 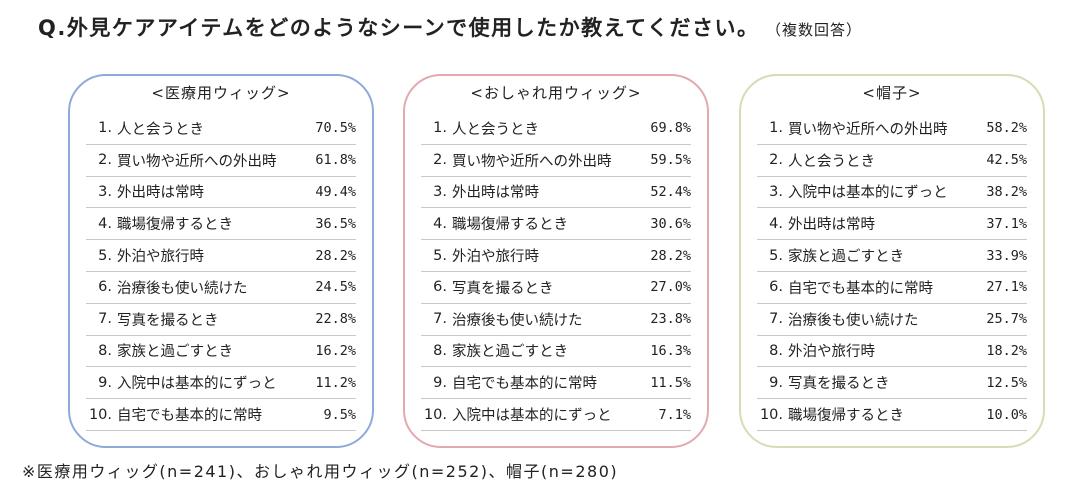 What do you see at coordinates (670, 160) in the screenshot?
I see `percentage-value: 59.5%` at bounding box center [670, 160].